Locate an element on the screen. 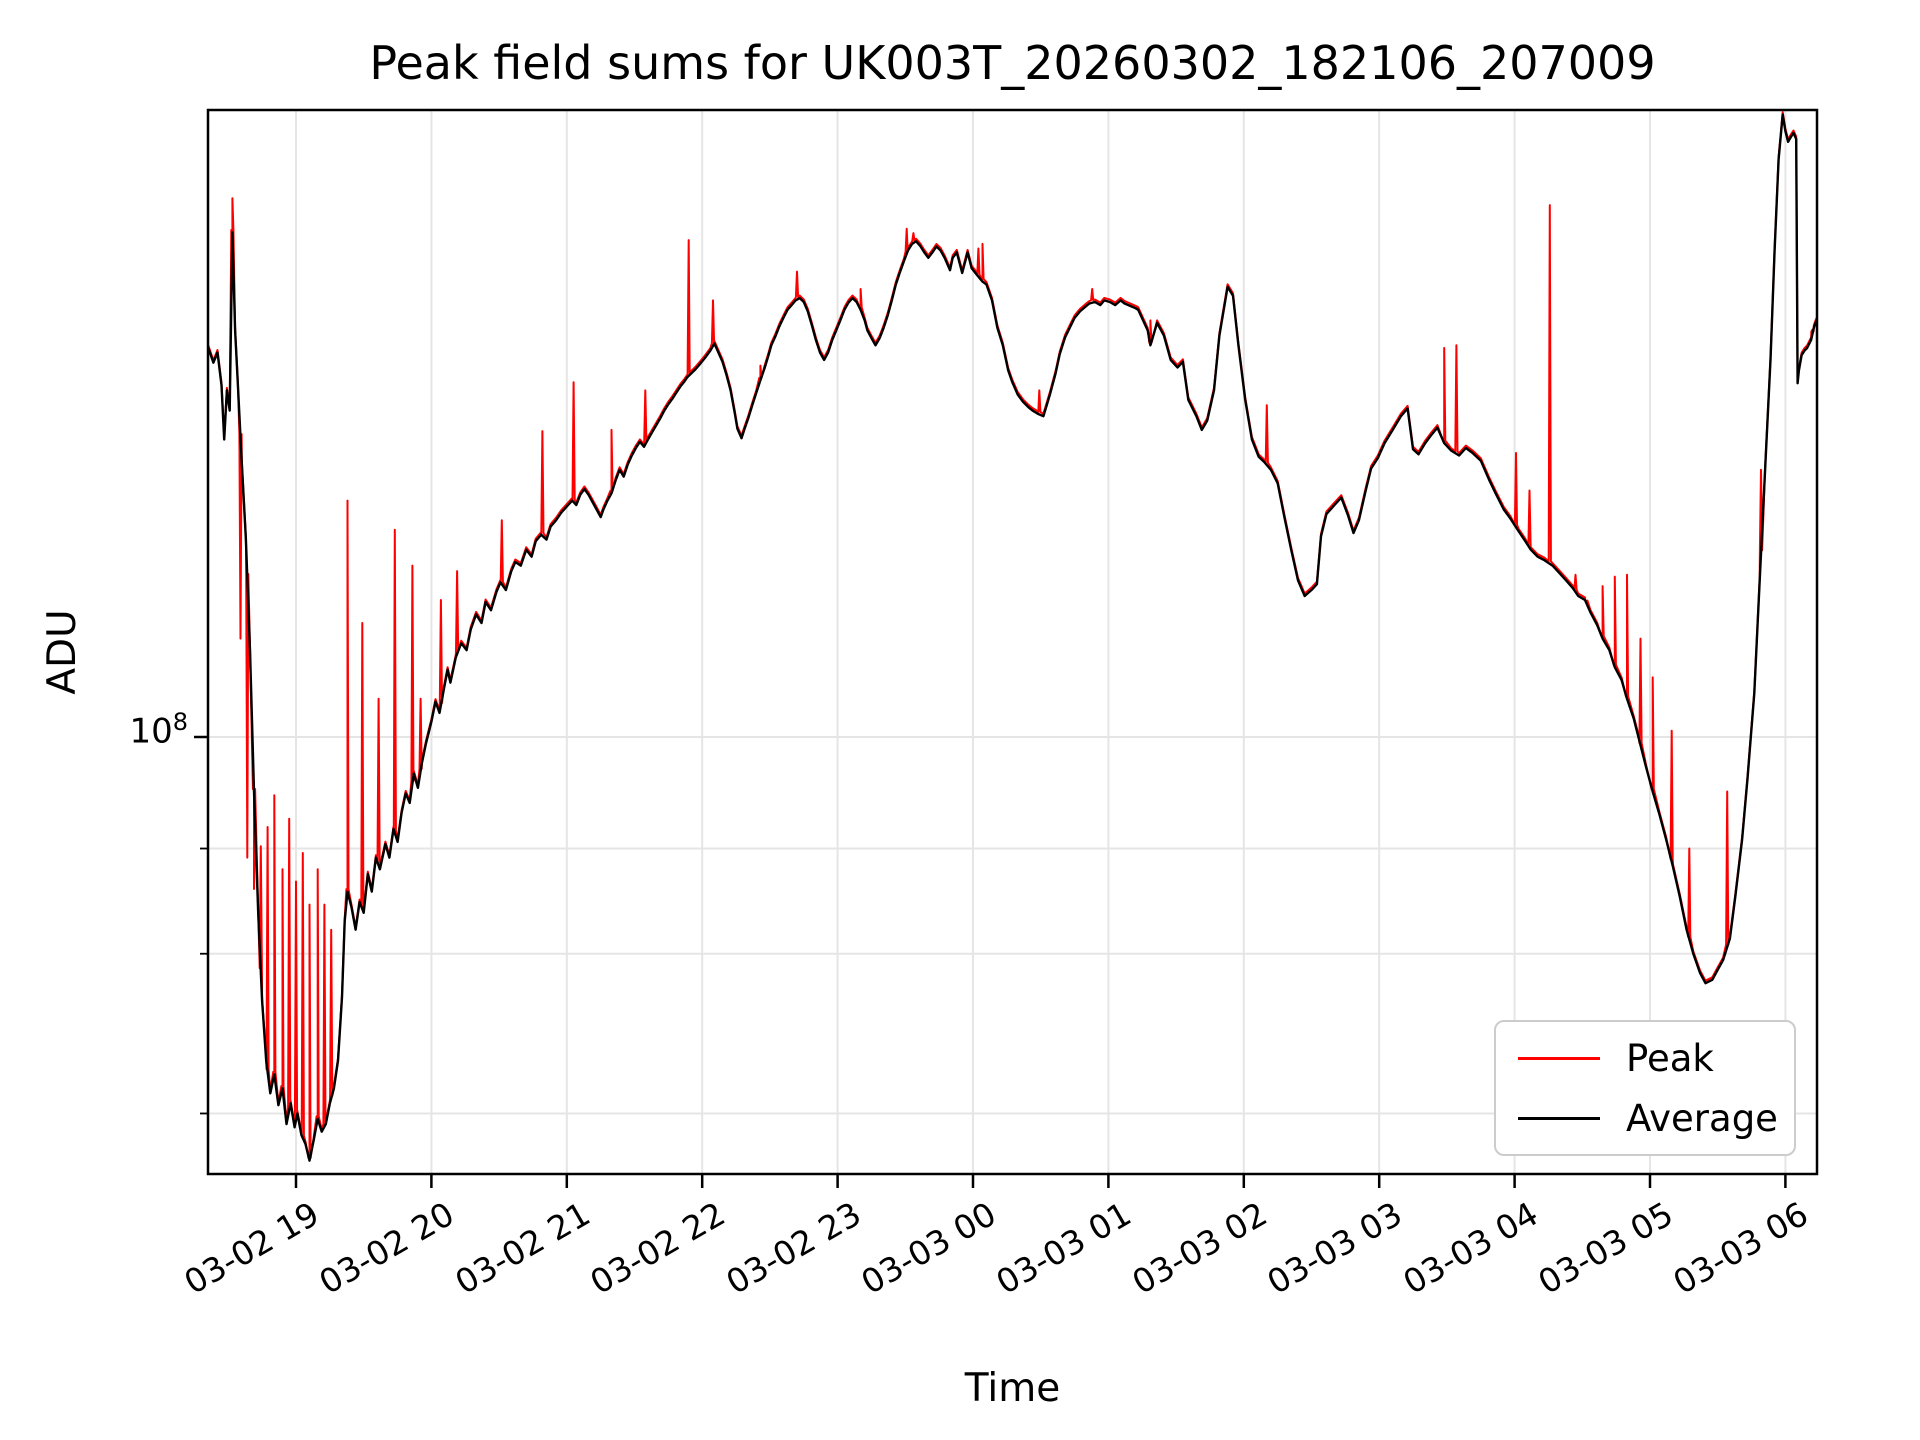  legend: Peak Average is located at coordinates (1645, 1088).